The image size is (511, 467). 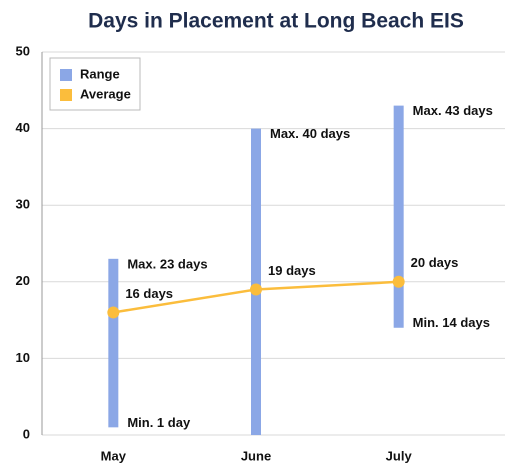 What do you see at coordinates (23, 204) in the screenshot?
I see `y-tick-label: 30` at bounding box center [23, 204].